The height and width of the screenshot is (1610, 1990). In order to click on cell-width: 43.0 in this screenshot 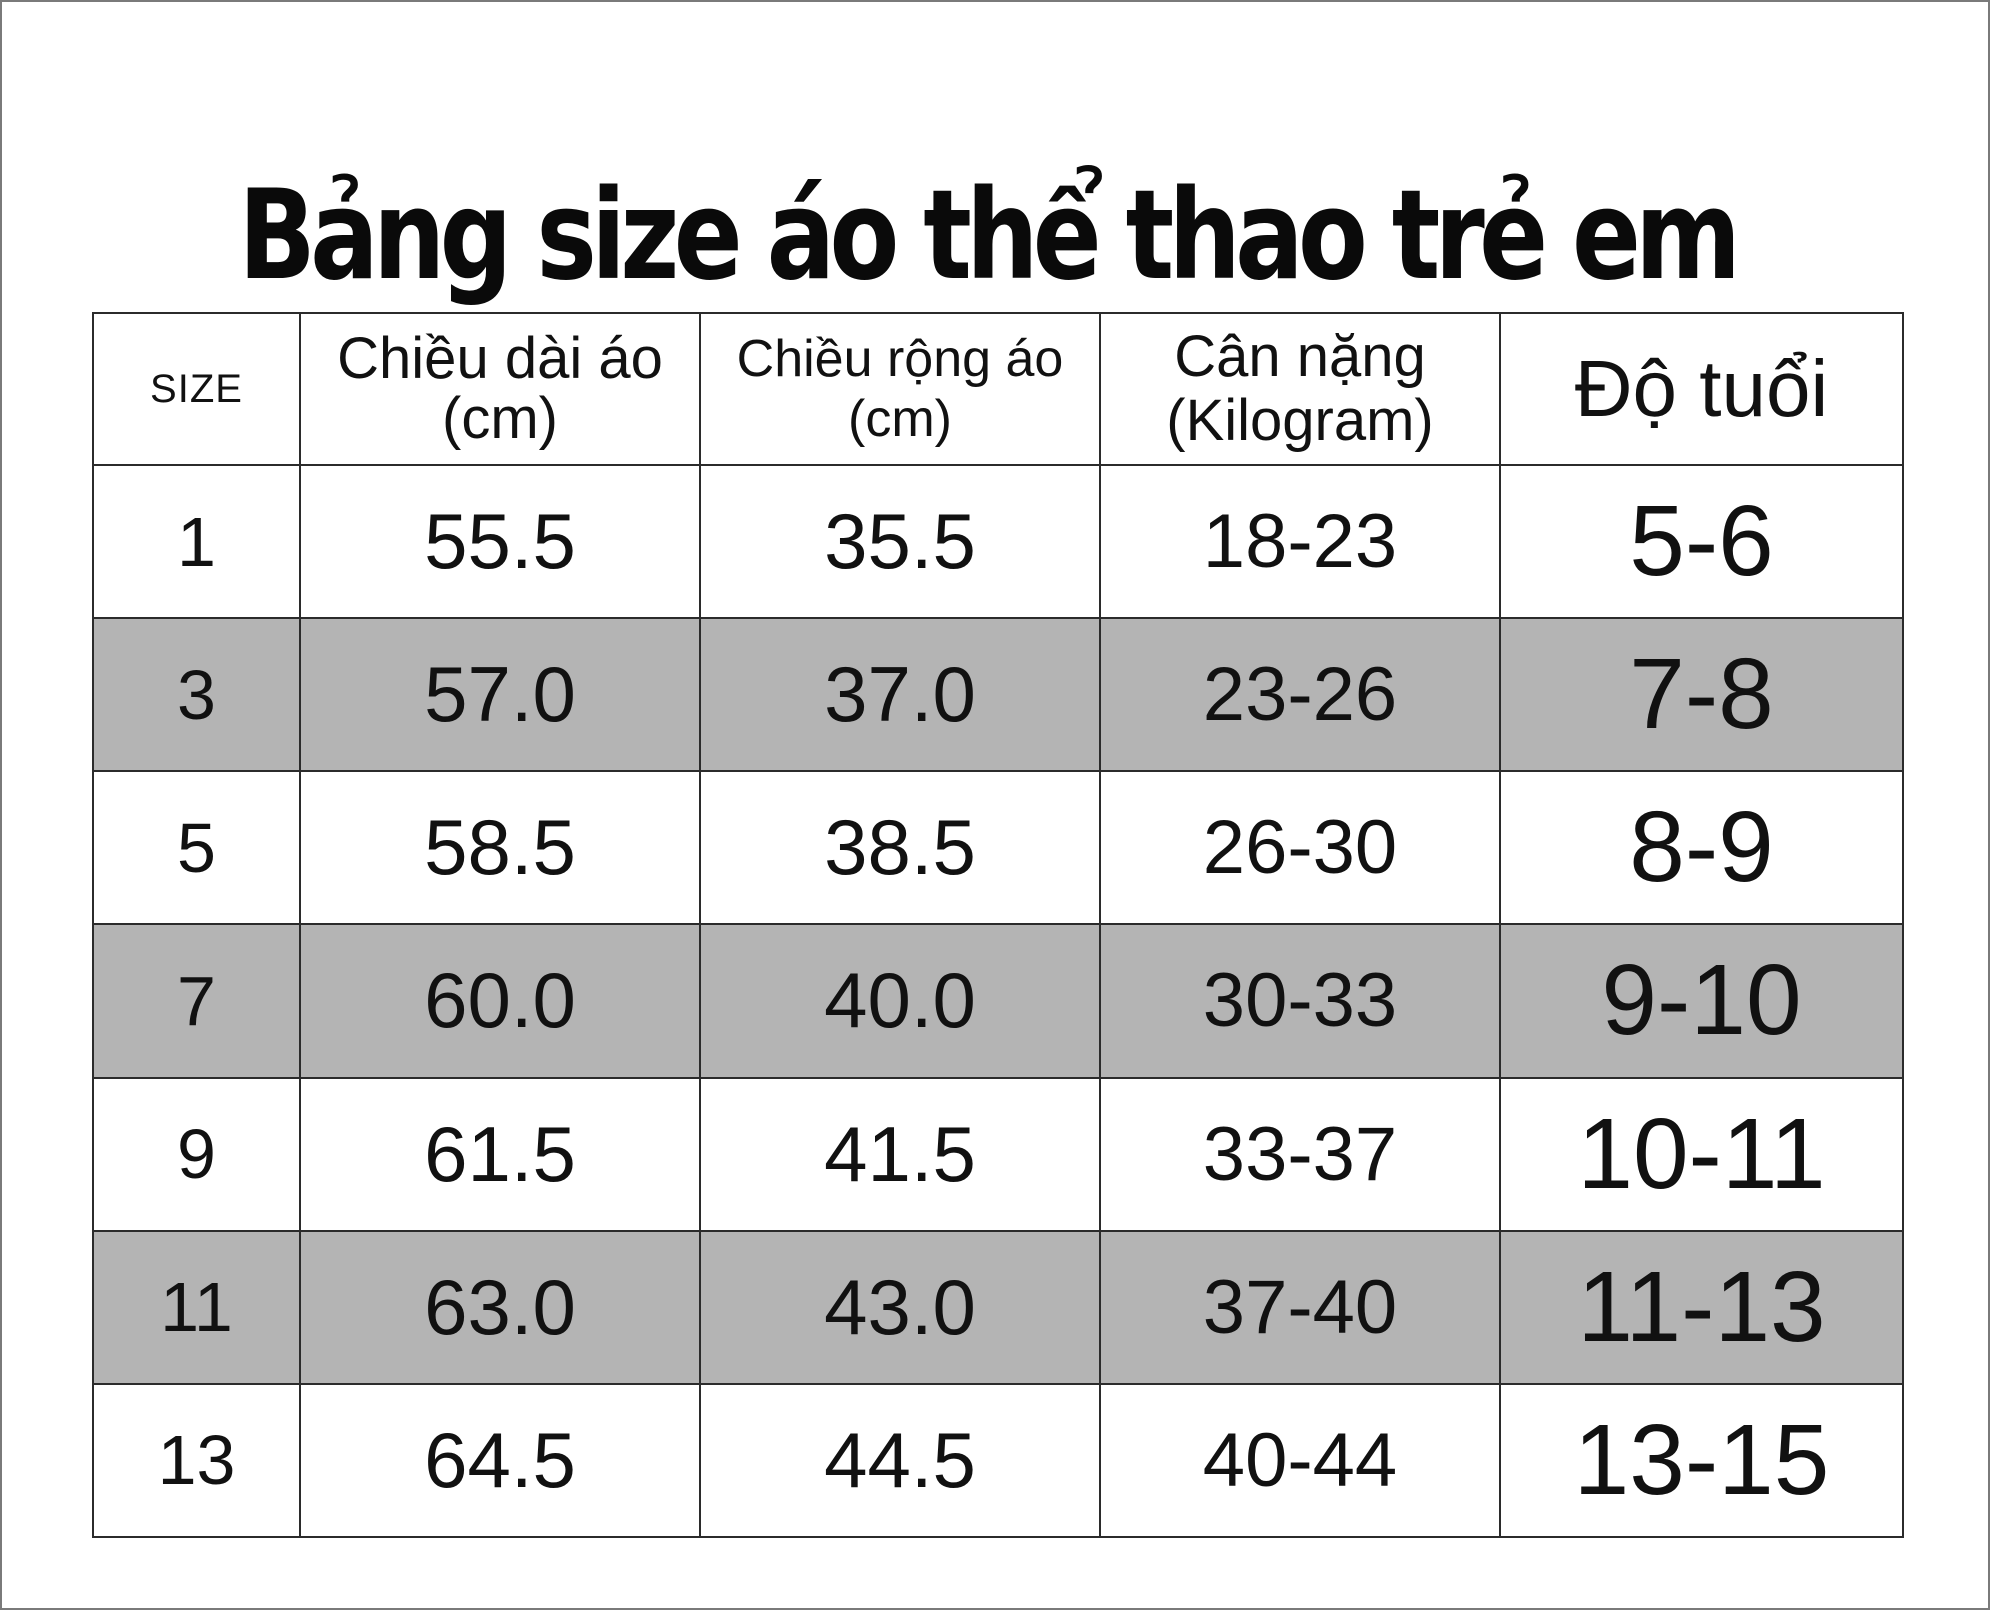, I will do `click(900, 1307)`.